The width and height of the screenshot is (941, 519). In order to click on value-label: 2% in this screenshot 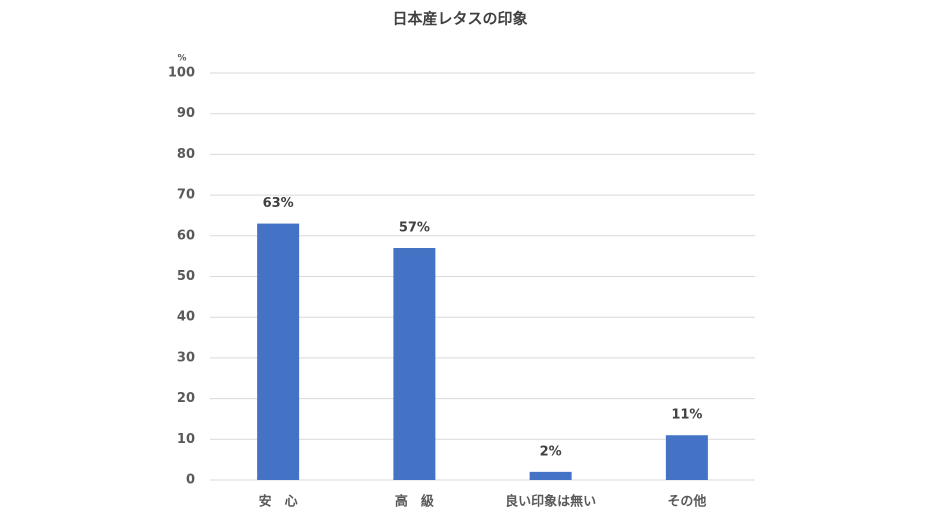, I will do `click(551, 451)`.